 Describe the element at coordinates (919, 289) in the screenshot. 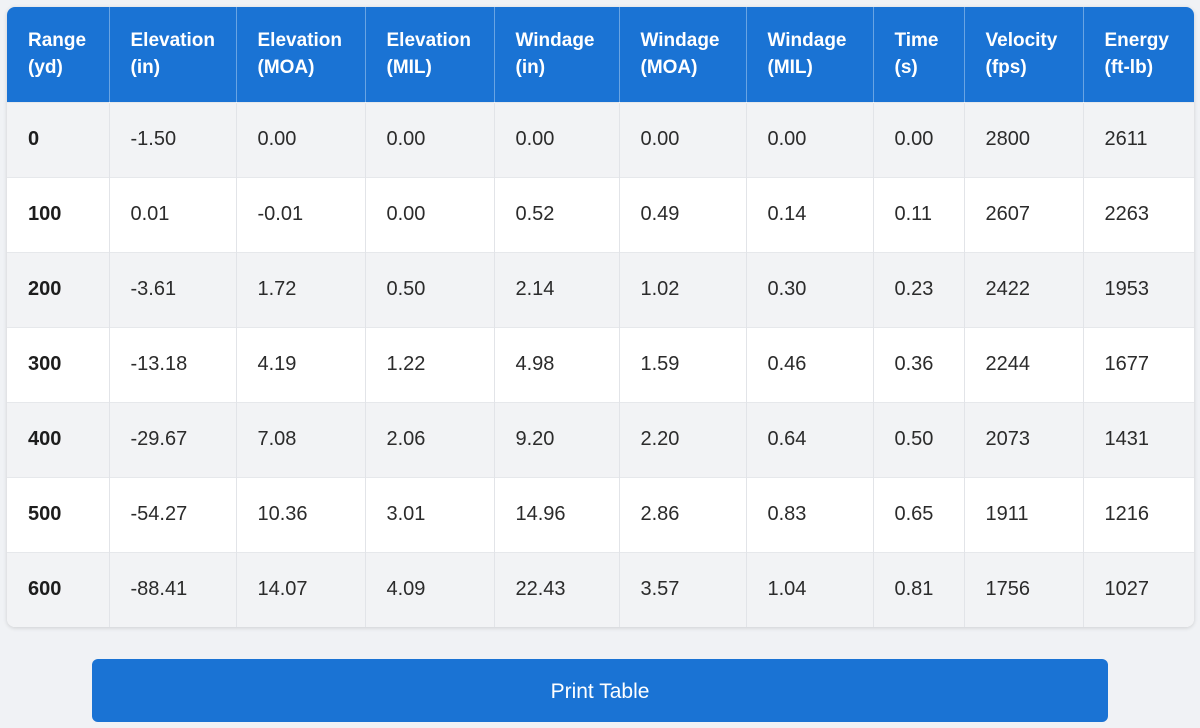

I see `table-cell: 0.23` at that location.